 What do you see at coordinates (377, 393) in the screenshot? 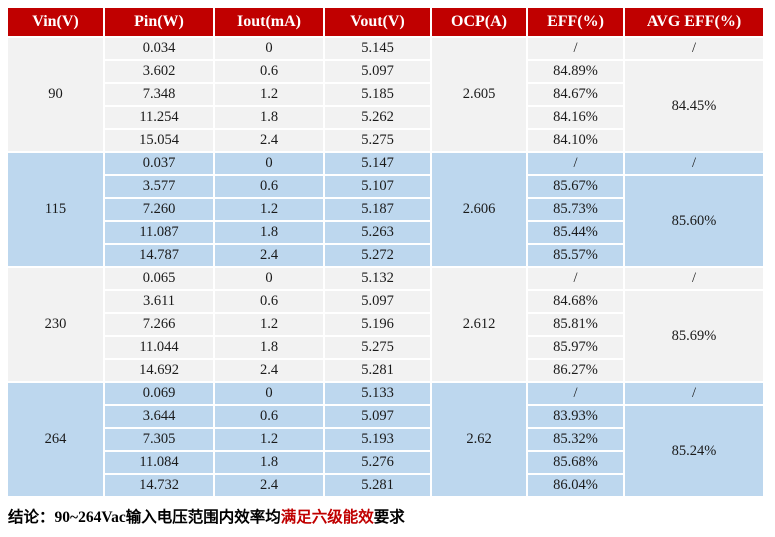
I see `vout-cell: 5.133` at bounding box center [377, 393].